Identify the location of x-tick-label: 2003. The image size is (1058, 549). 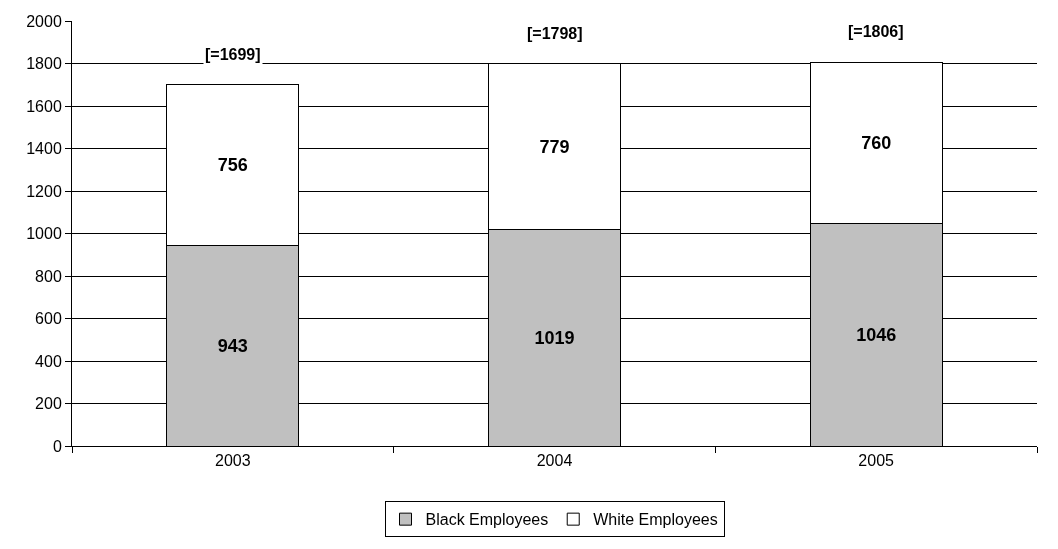
(233, 461).